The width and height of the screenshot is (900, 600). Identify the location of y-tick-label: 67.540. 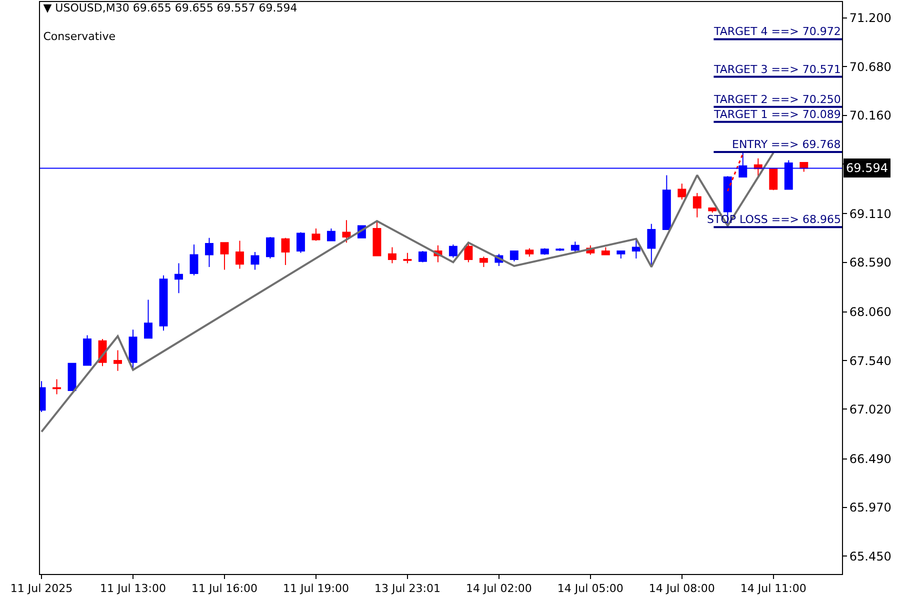
(870, 361).